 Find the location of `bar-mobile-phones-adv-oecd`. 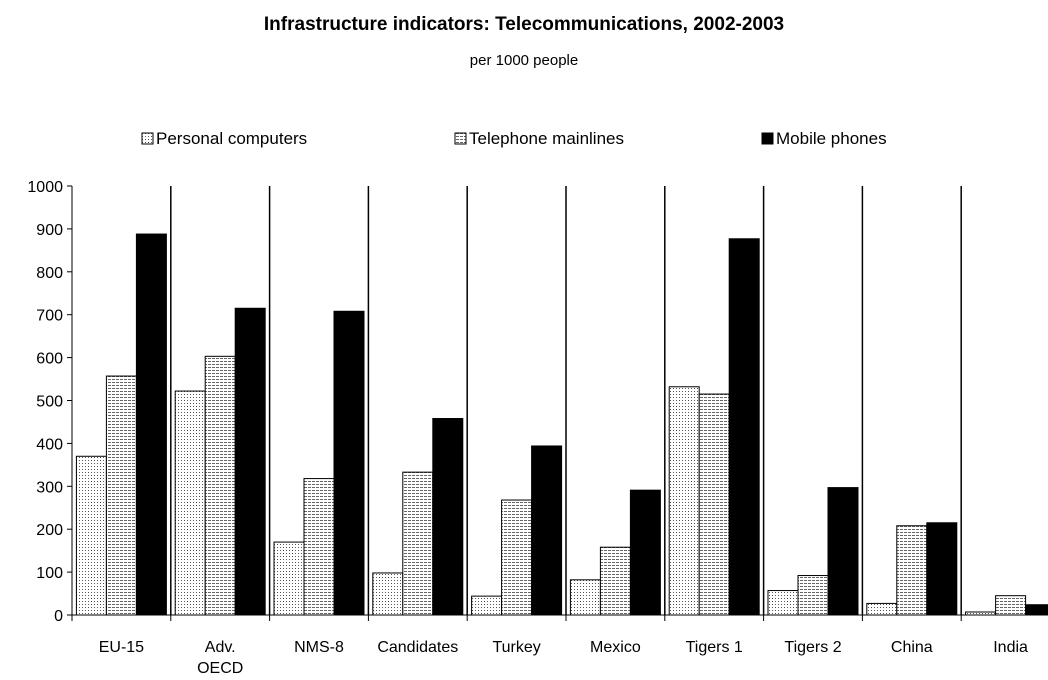

bar-mobile-phones-adv-oecd is located at coordinates (250, 461).